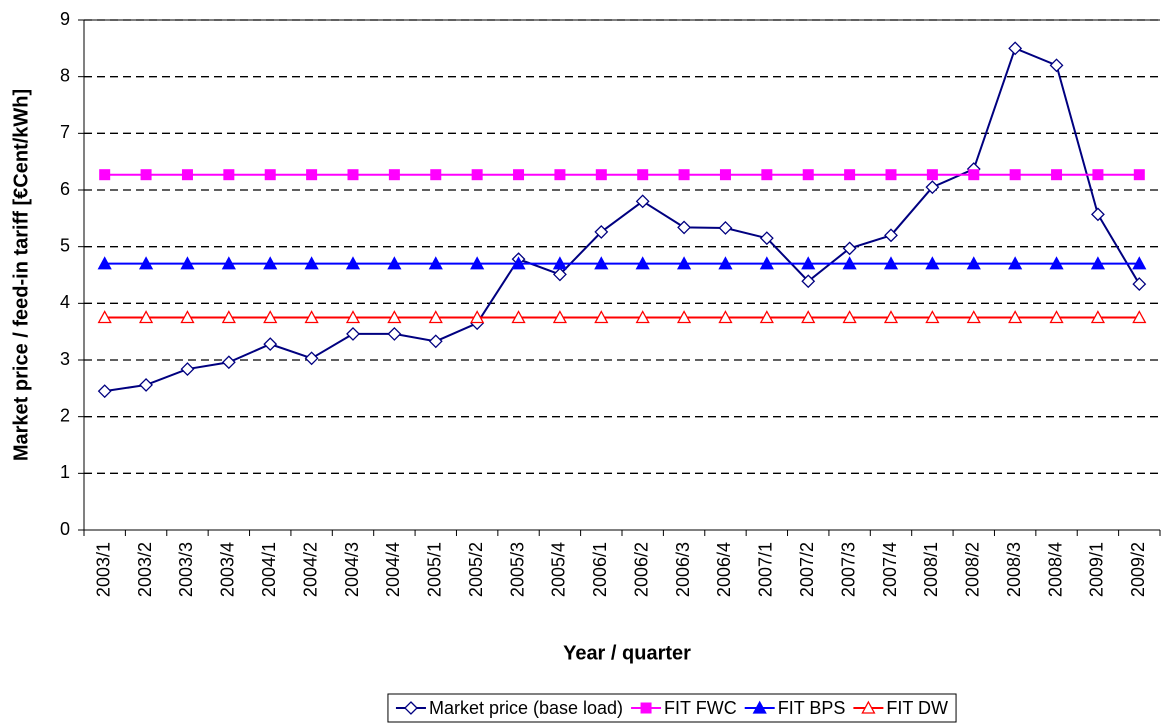  I want to click on y-tick-label: 3, so click(65, 359).